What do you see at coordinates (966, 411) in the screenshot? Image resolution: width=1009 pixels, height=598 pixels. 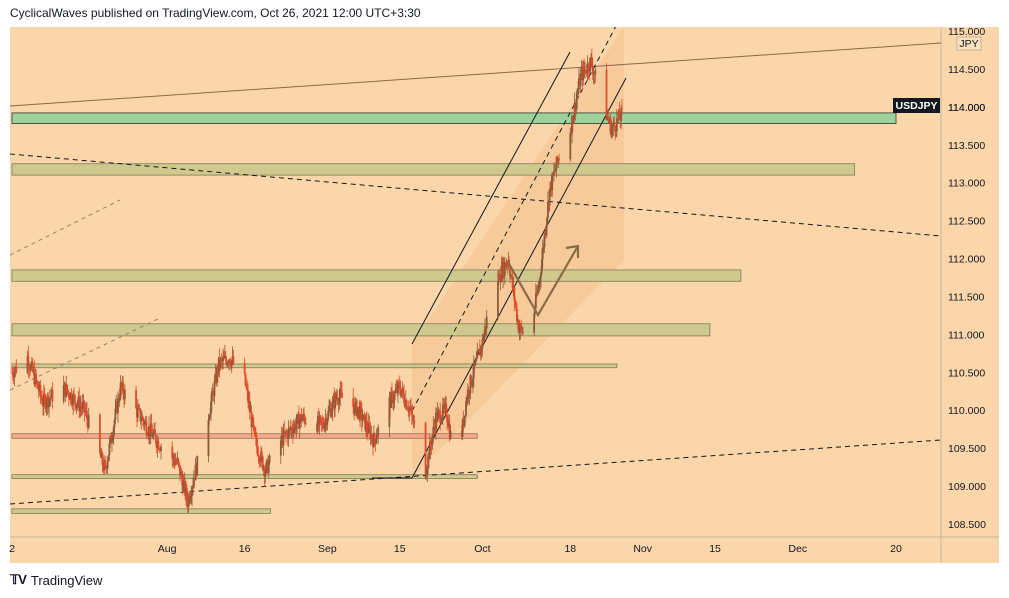 I see `y-tick-label: 110.000` at bounding box center [966, 411].